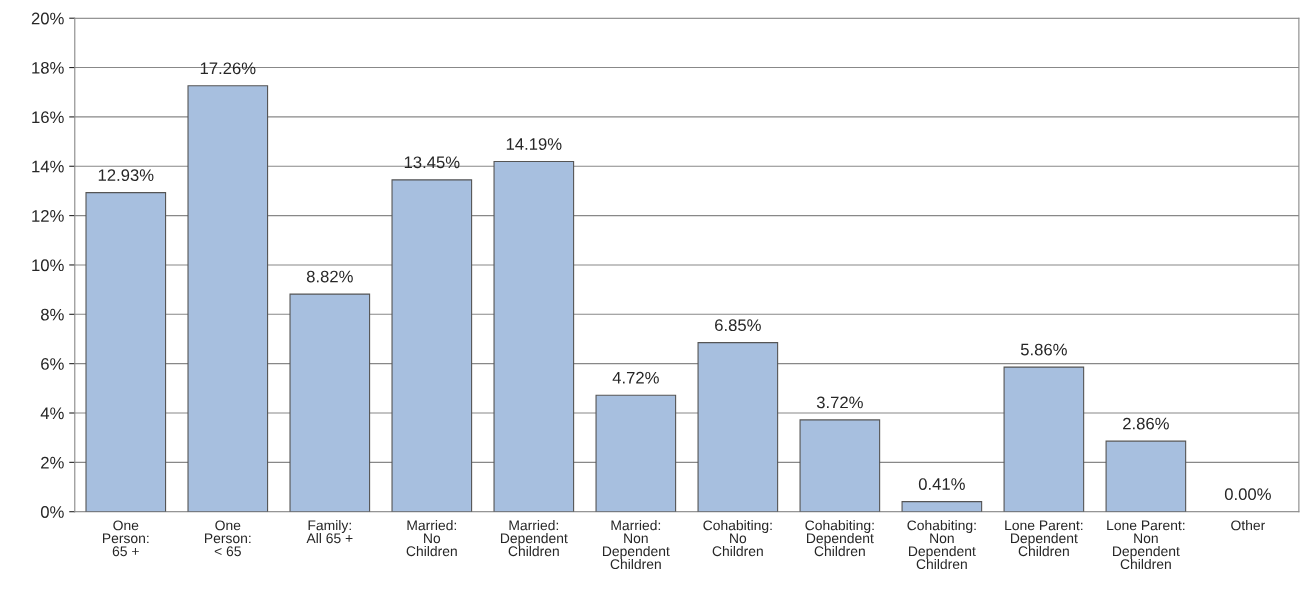  What do you see at coordinates (47, 18) in the screenshot?
I see `y-tick-label: 20%` at bounding box center [47, 18].